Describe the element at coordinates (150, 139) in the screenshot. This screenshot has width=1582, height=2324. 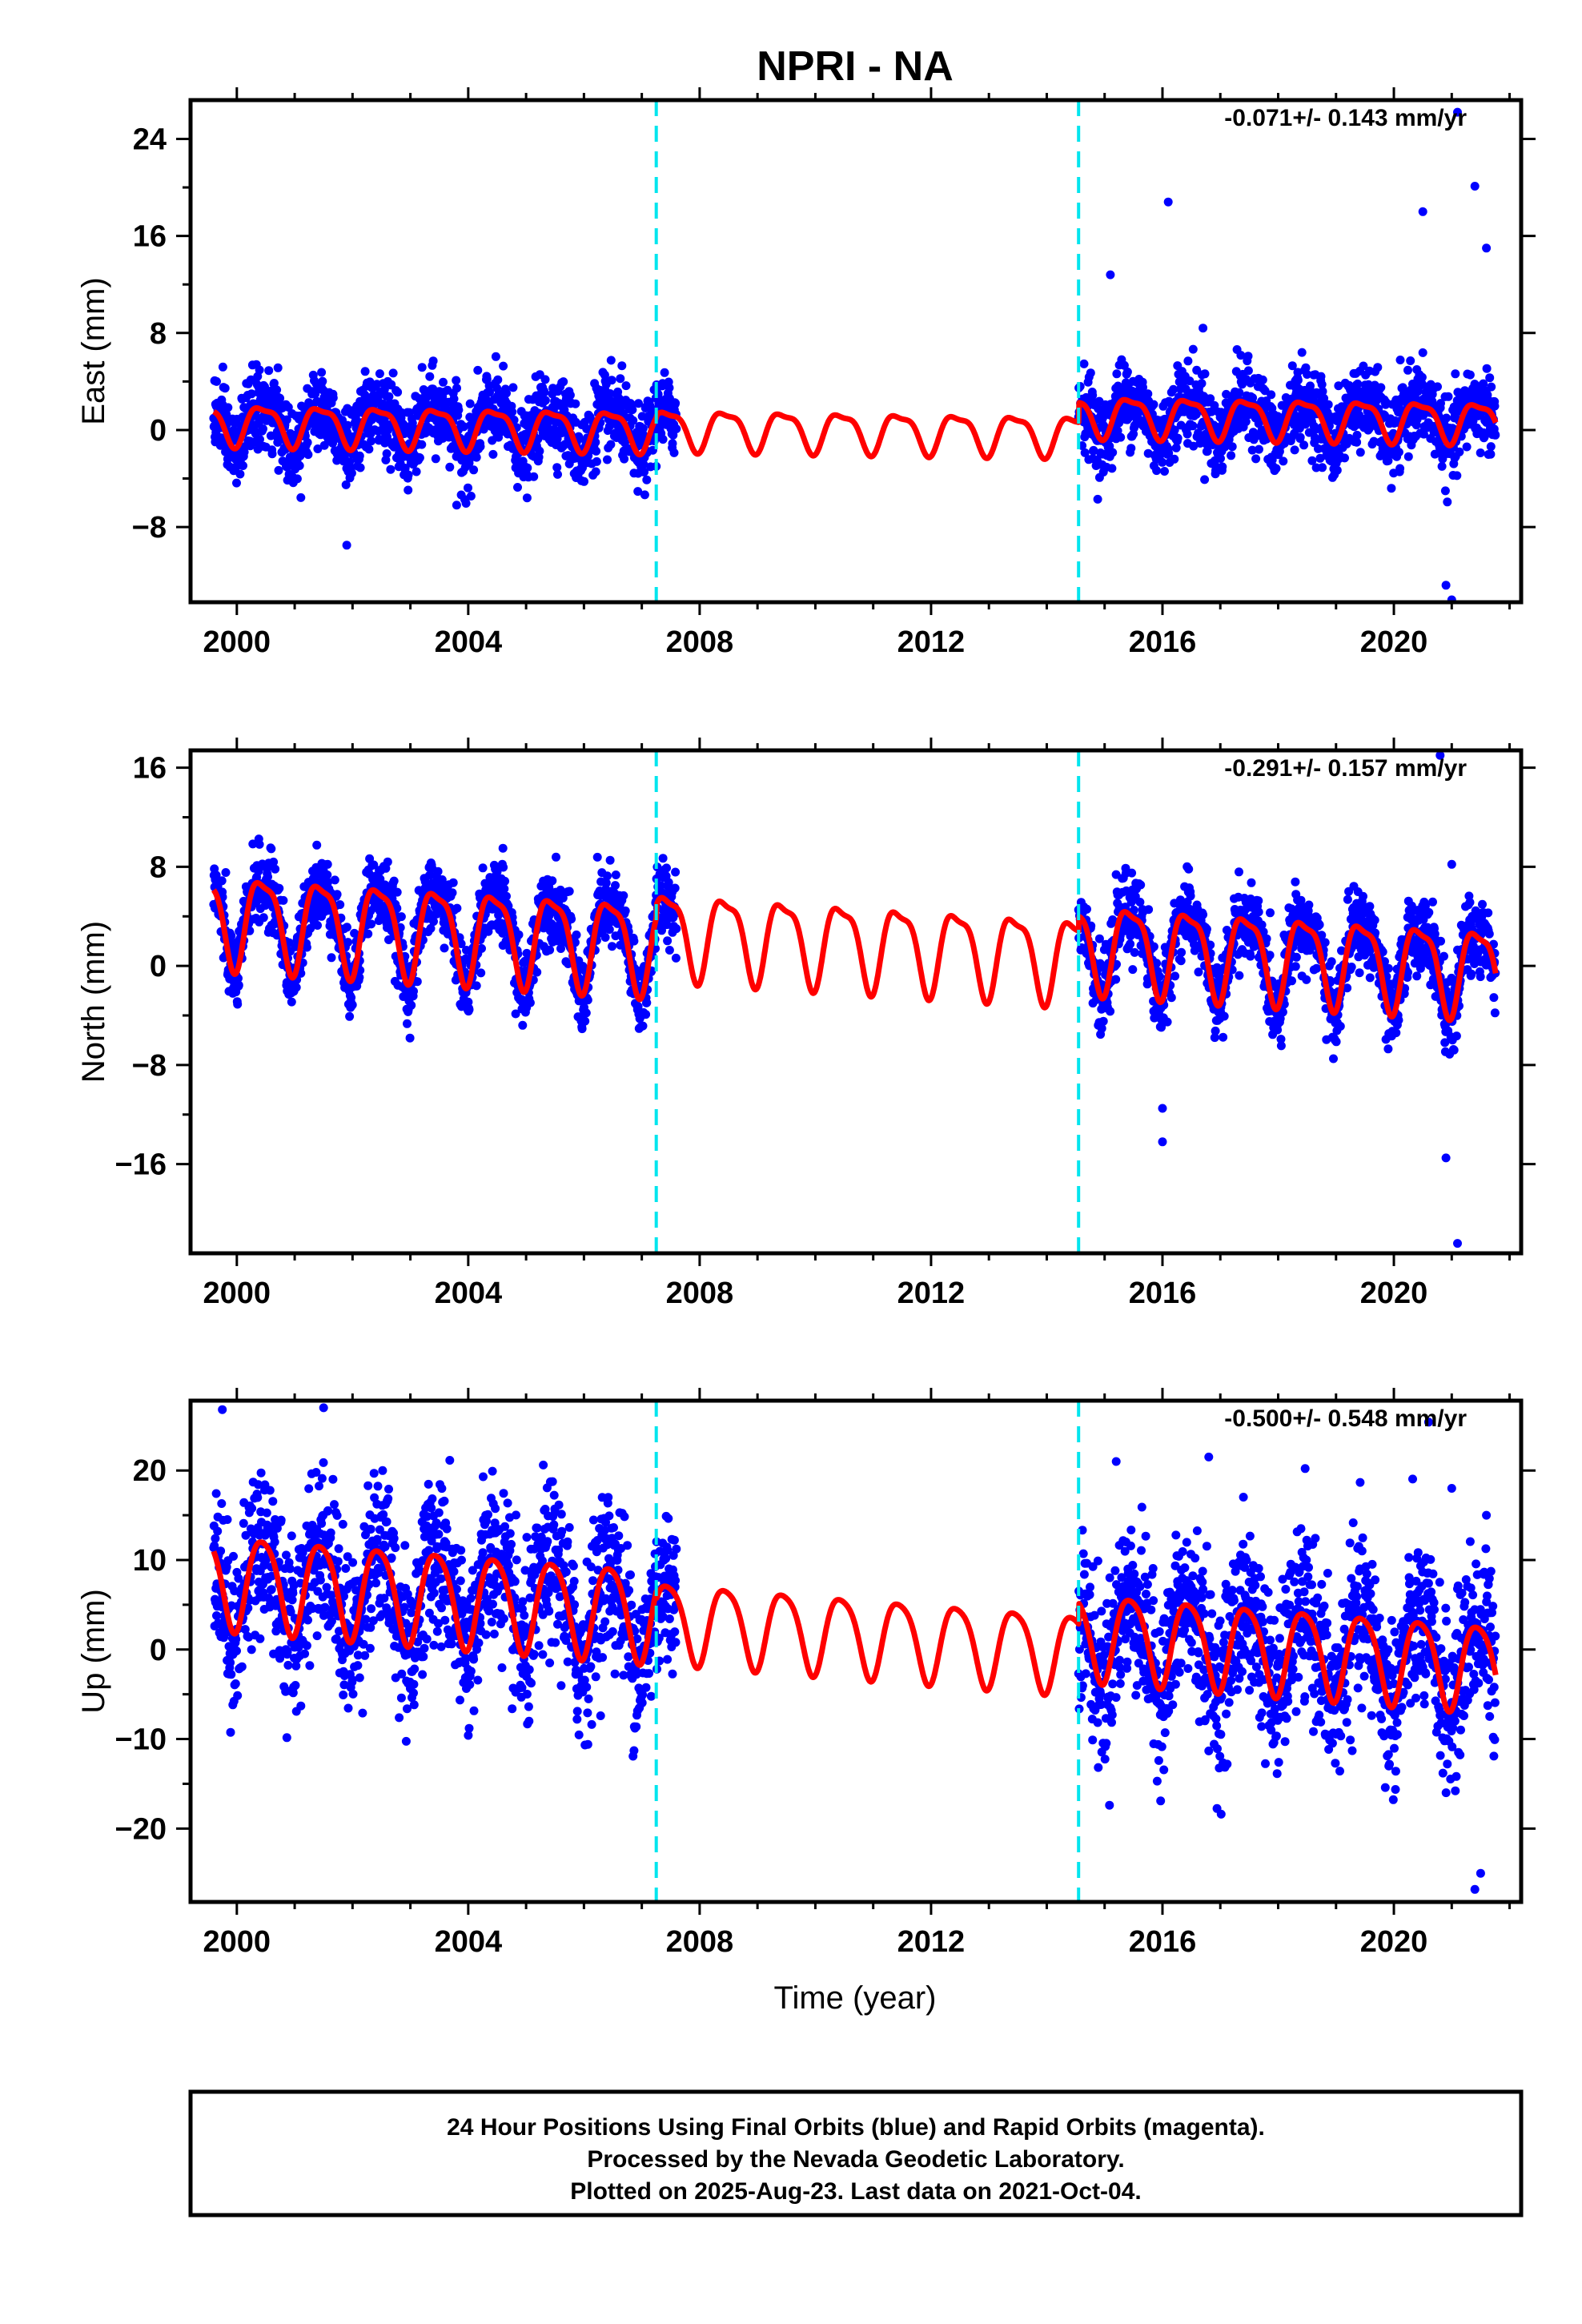
I see `east-y-tick-label: 24` at that location.